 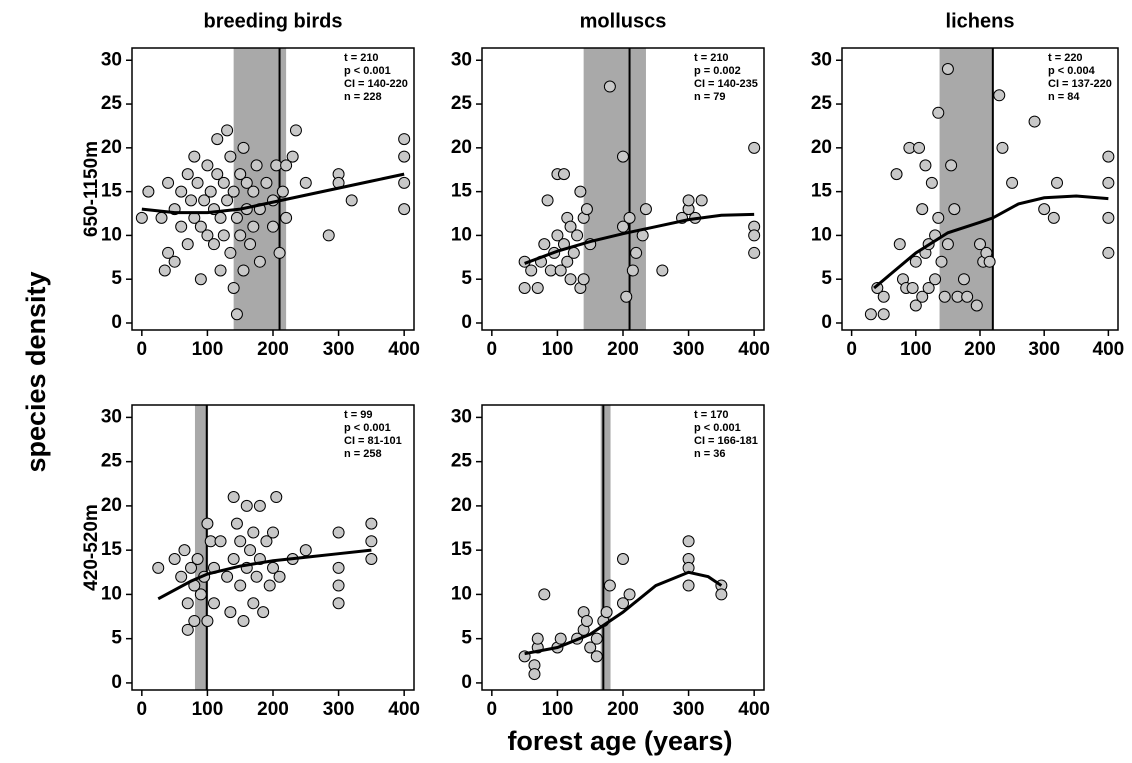 I want to click on annotation: p < 0.001, so click(x=717, y=428).